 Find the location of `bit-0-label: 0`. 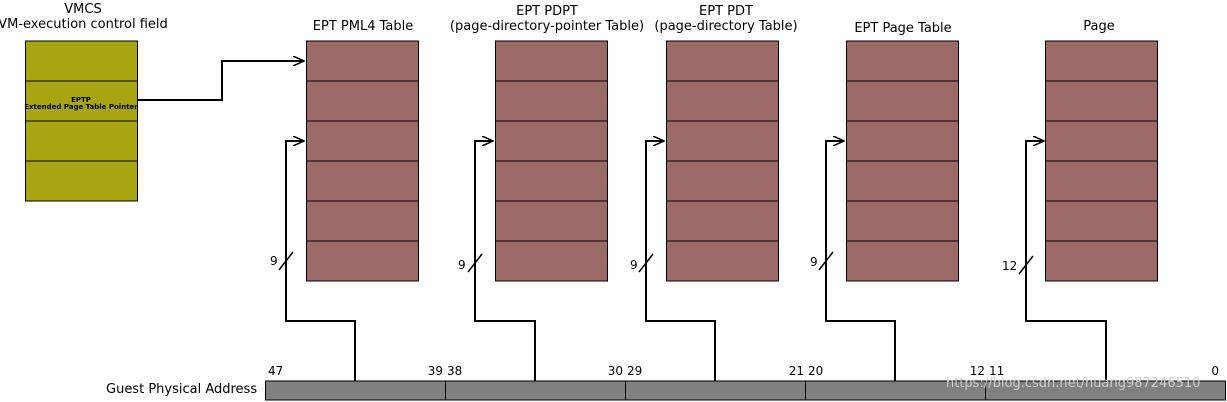

bit-0-label: 0 is located at coordinates (1215, 371).